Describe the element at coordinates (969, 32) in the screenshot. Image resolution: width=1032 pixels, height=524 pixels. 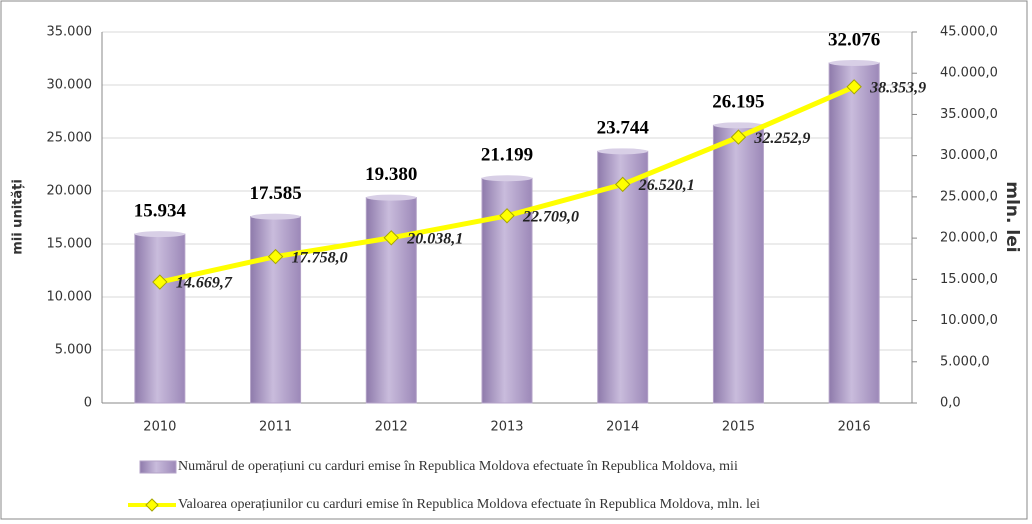
I see `y2-tick-label: 45.000,0` at that location.